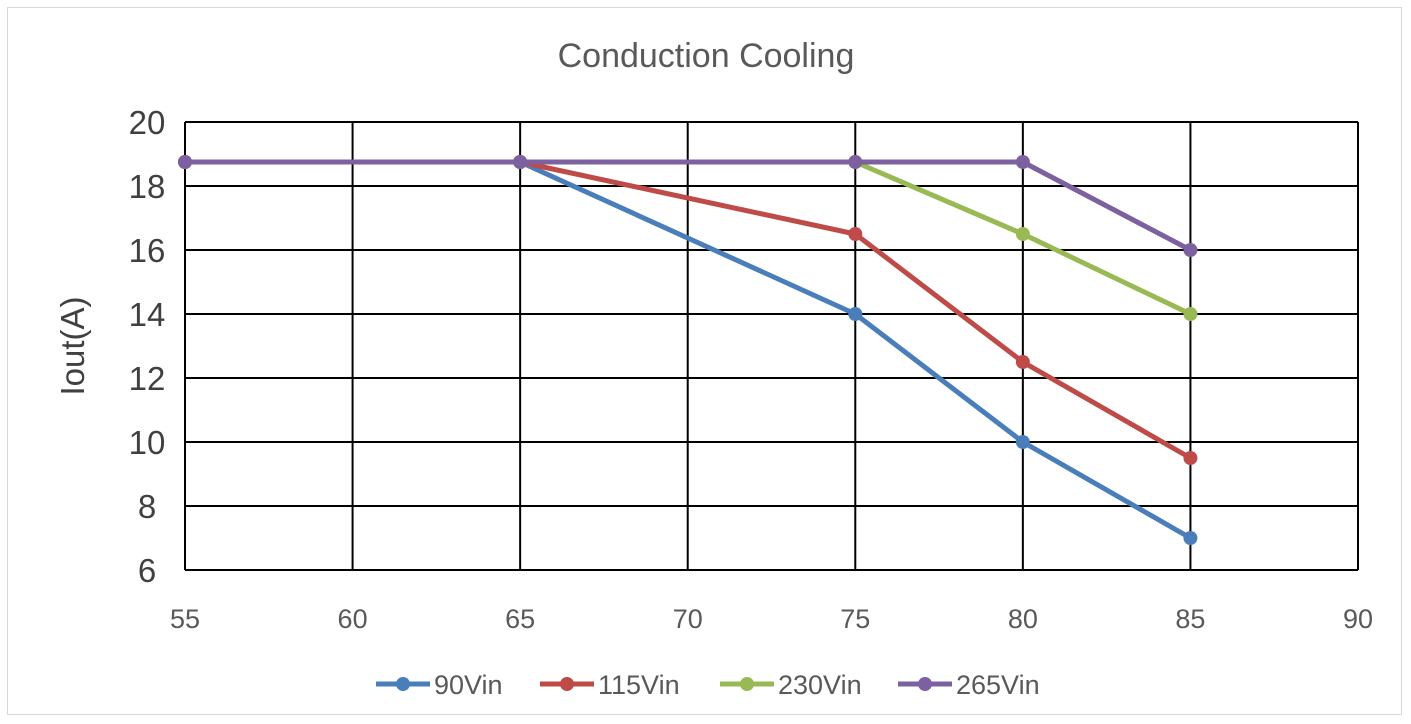 This screenshot has height=724, width=1411. I want to click on legend-item-115Vin: 115Vin, so click(610, 685).